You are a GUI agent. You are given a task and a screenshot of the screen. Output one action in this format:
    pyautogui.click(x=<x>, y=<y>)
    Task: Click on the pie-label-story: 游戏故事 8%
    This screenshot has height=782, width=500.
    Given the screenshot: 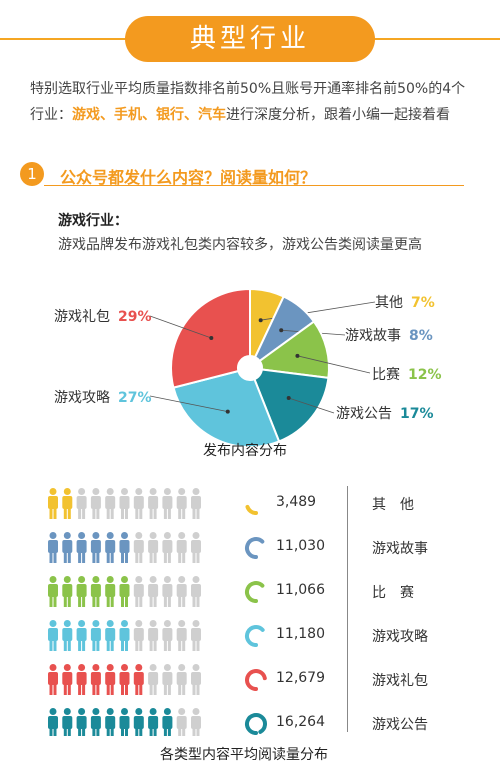 What is the action you would take?
    pyautogui.click(x=389, y=335)
    